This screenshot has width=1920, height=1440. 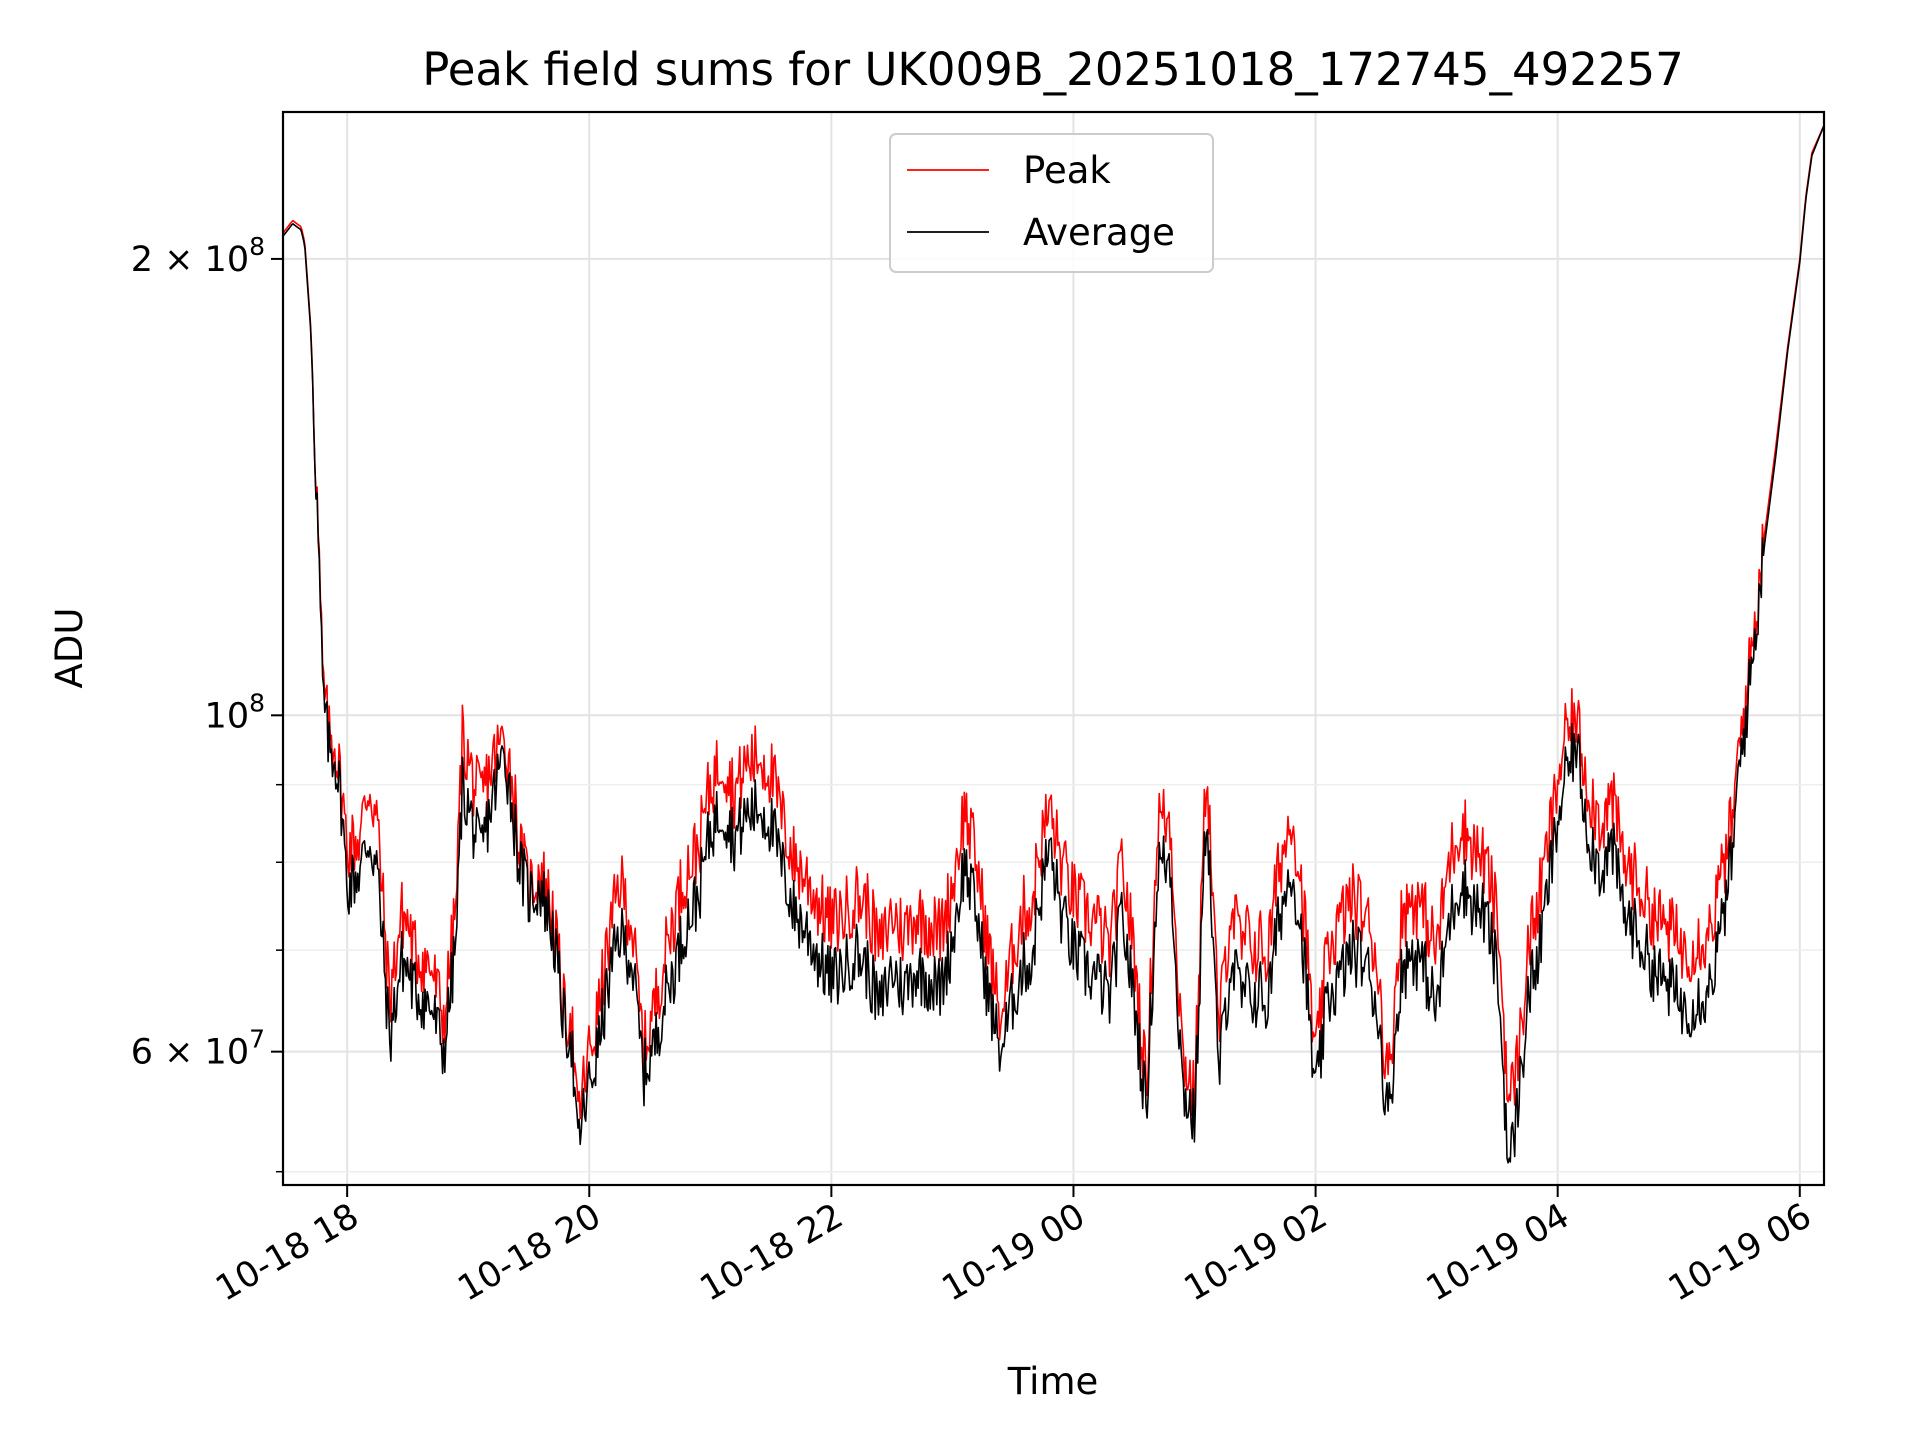 I want to click on legend-label-peak: Peak, so click(x=1067, y=170).